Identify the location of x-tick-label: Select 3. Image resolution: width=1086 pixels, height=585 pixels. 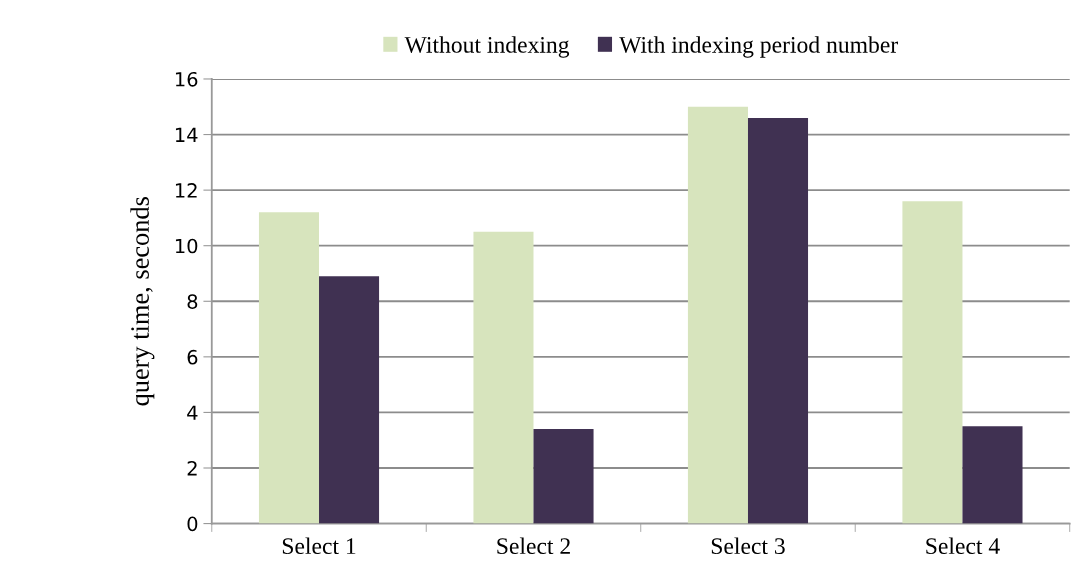
(748, 546).